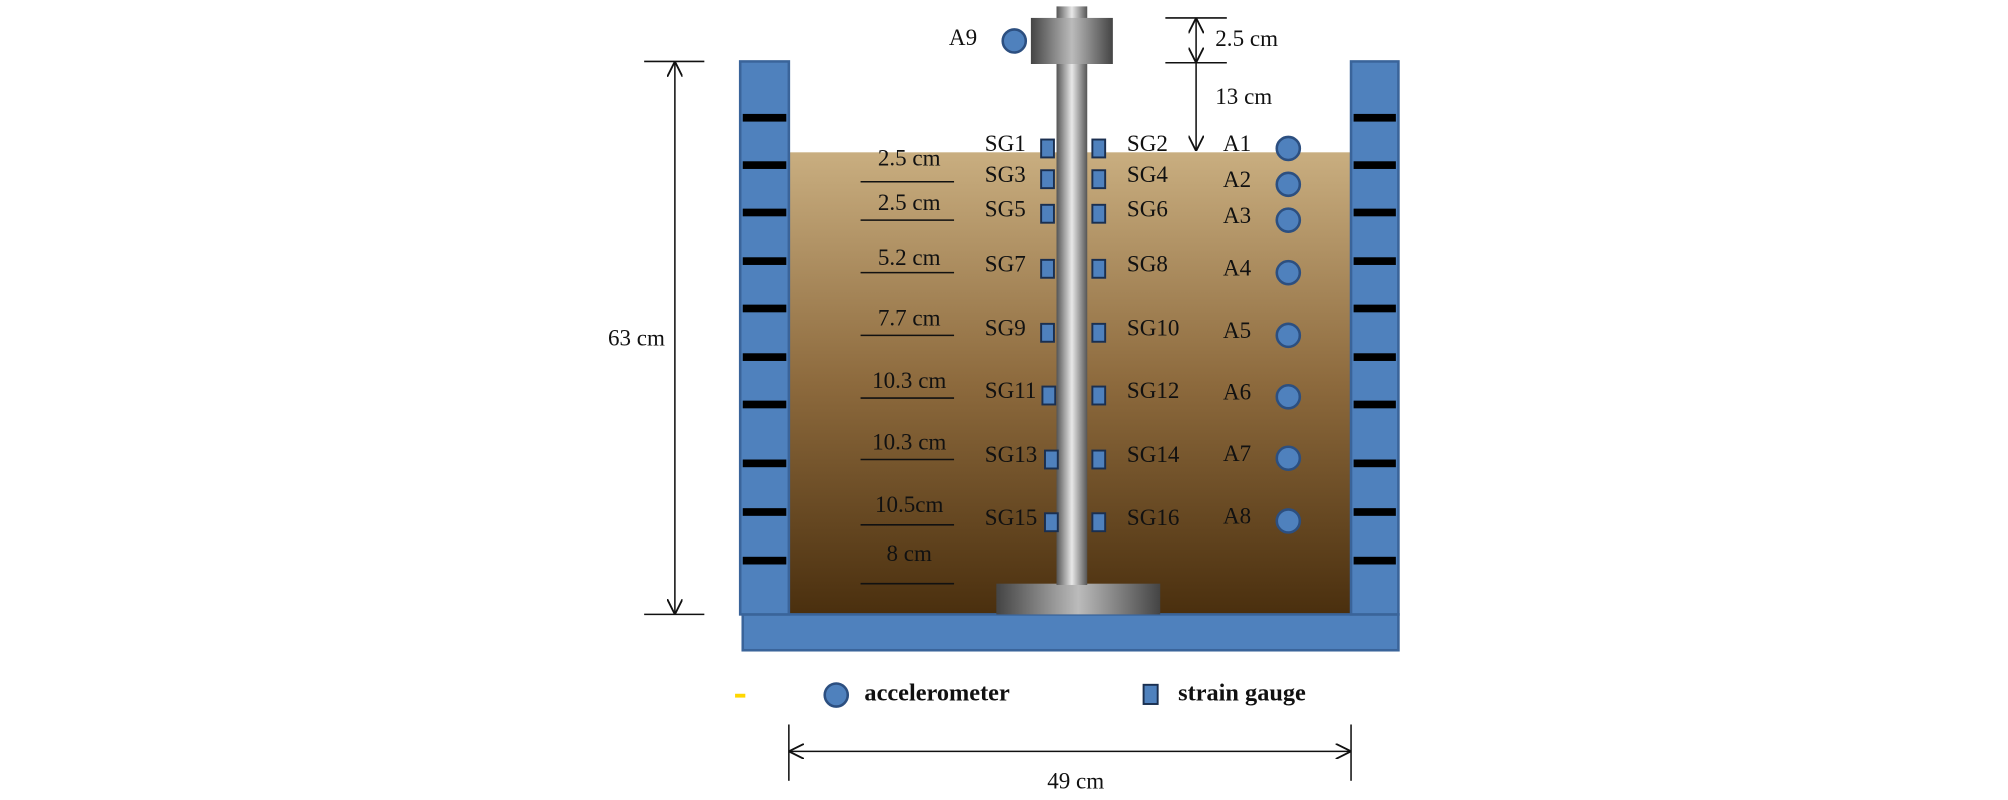 Image resolution: width=2008 pixels, height=800 pixels. Describe the element at coordinates (1153, 454) in the screenshot. I see `label: SG14` at that location.